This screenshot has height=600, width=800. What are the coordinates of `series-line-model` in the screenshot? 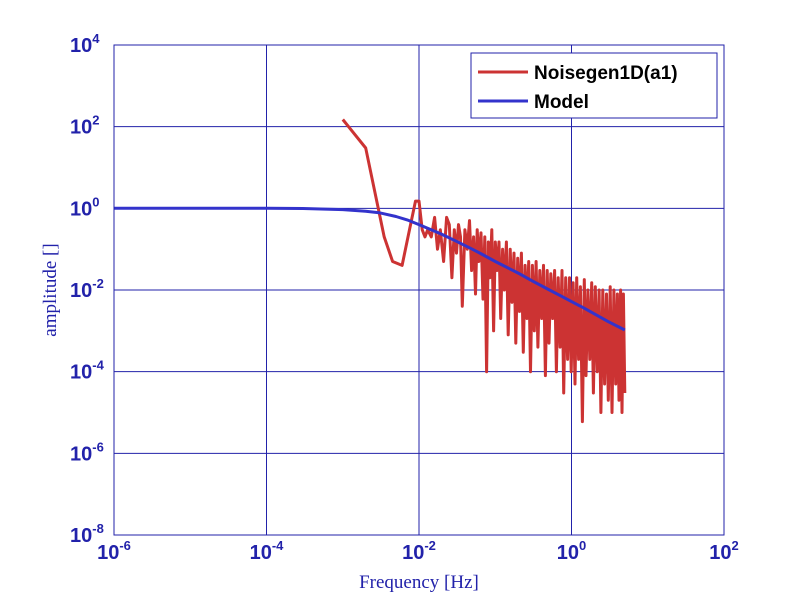 It's located at (370, 269).